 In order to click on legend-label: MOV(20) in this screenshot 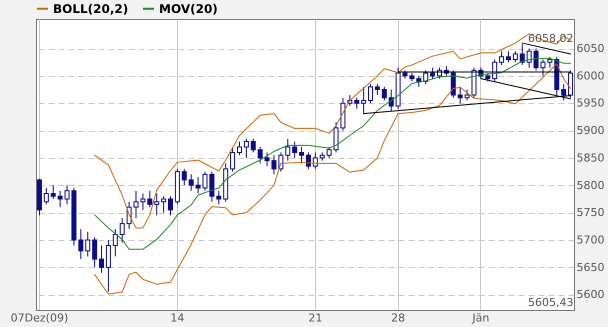, I will do `click(188, 9)`.